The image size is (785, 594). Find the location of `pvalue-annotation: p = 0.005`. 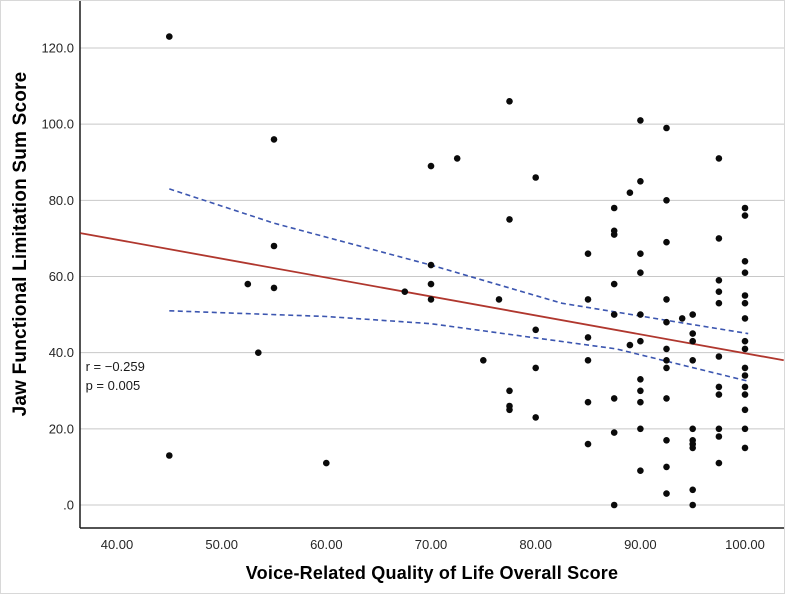

pvalue-annotation: p = 0.005 is located at coordinates (113, 385).